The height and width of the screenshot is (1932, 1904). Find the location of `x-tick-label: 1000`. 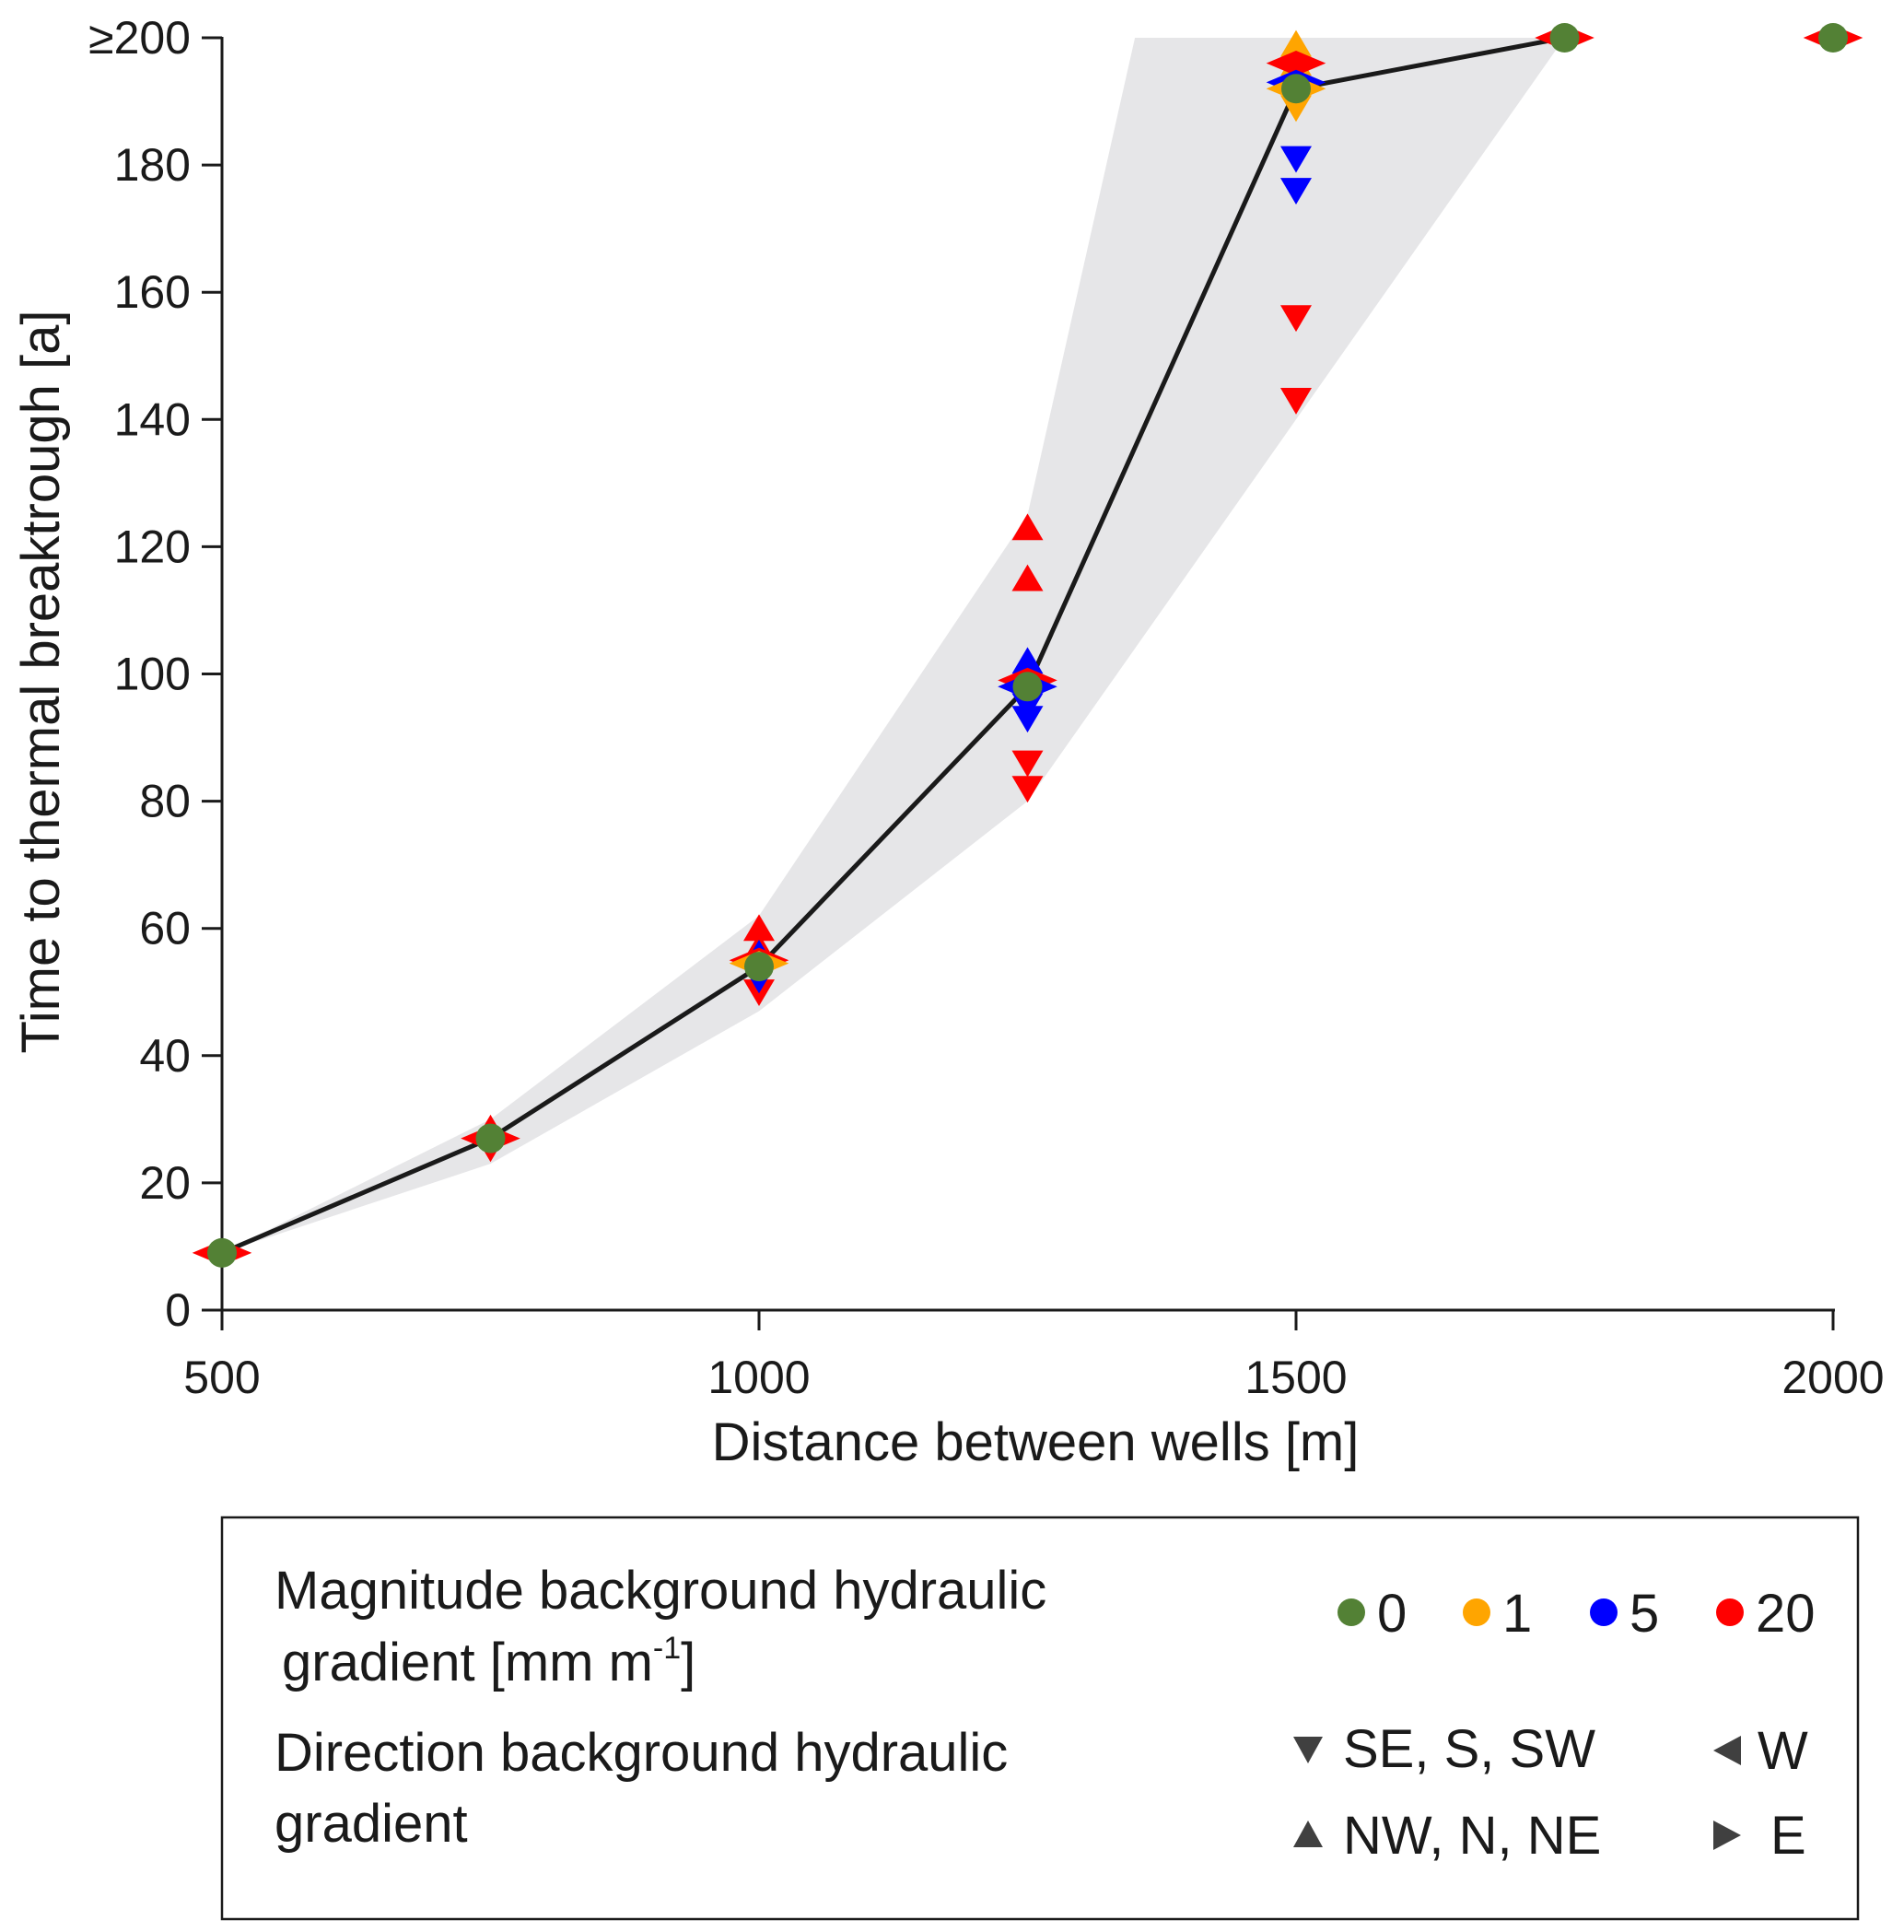

x-tick-label: 1000 is located at coordinates (758, 1377).